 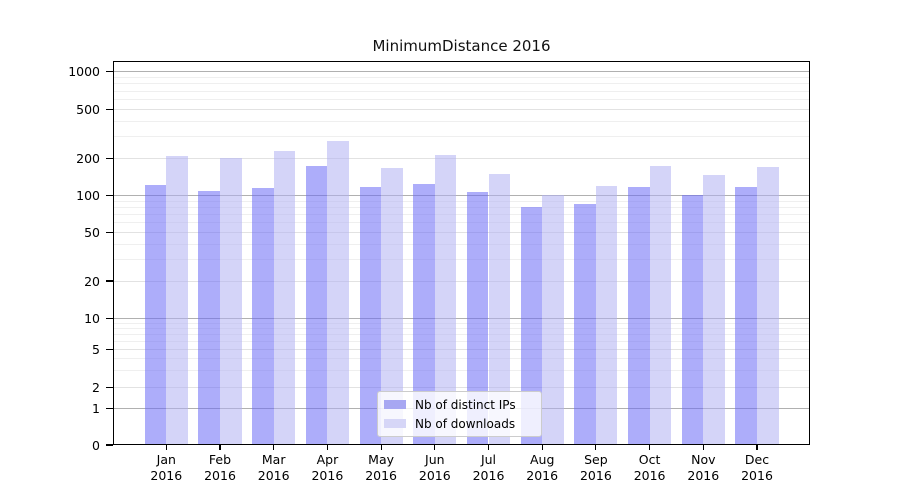 What do you see at coordinates (757, 467) in the screenshot?
I see `x-tick-label: Dec 2016` at bounding box center [757, 467].